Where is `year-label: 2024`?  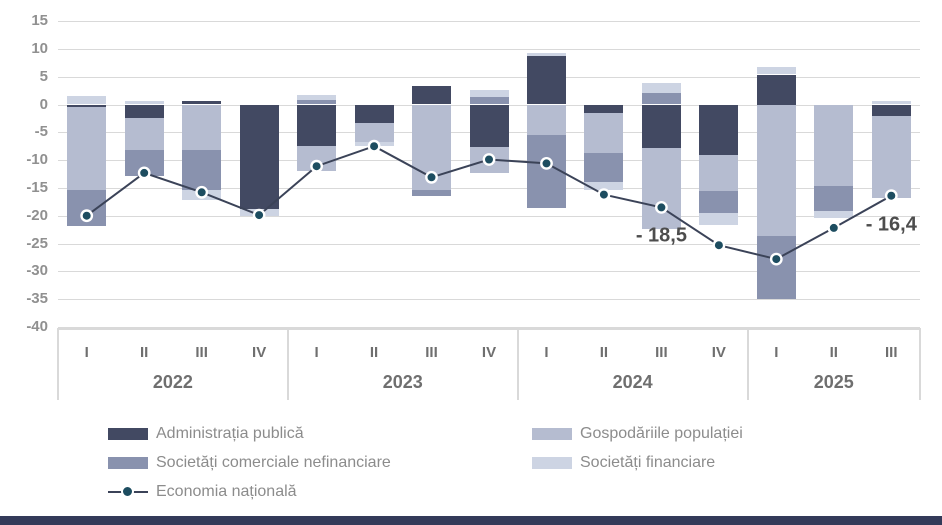 year-label: 2024 is located at coordinates (632, 382).